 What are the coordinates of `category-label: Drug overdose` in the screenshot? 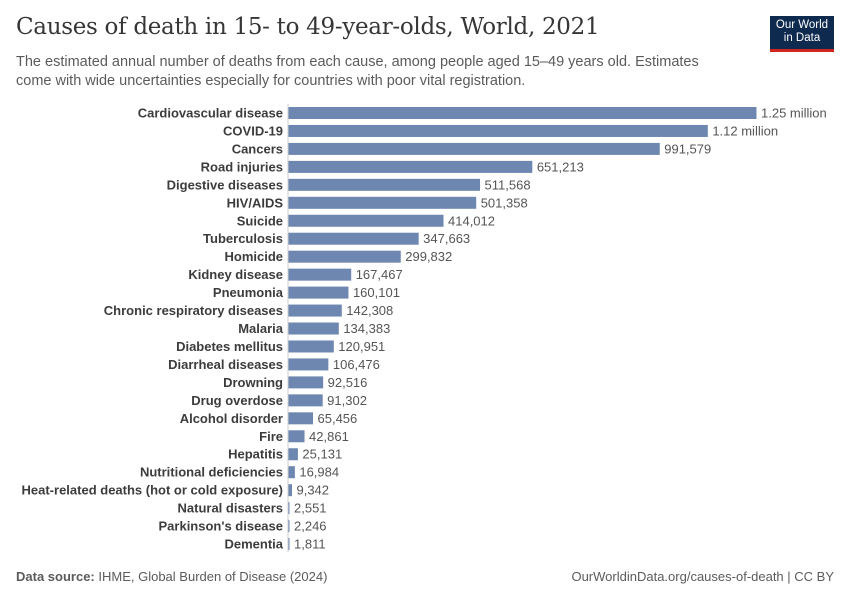 It's located at (237, 400).